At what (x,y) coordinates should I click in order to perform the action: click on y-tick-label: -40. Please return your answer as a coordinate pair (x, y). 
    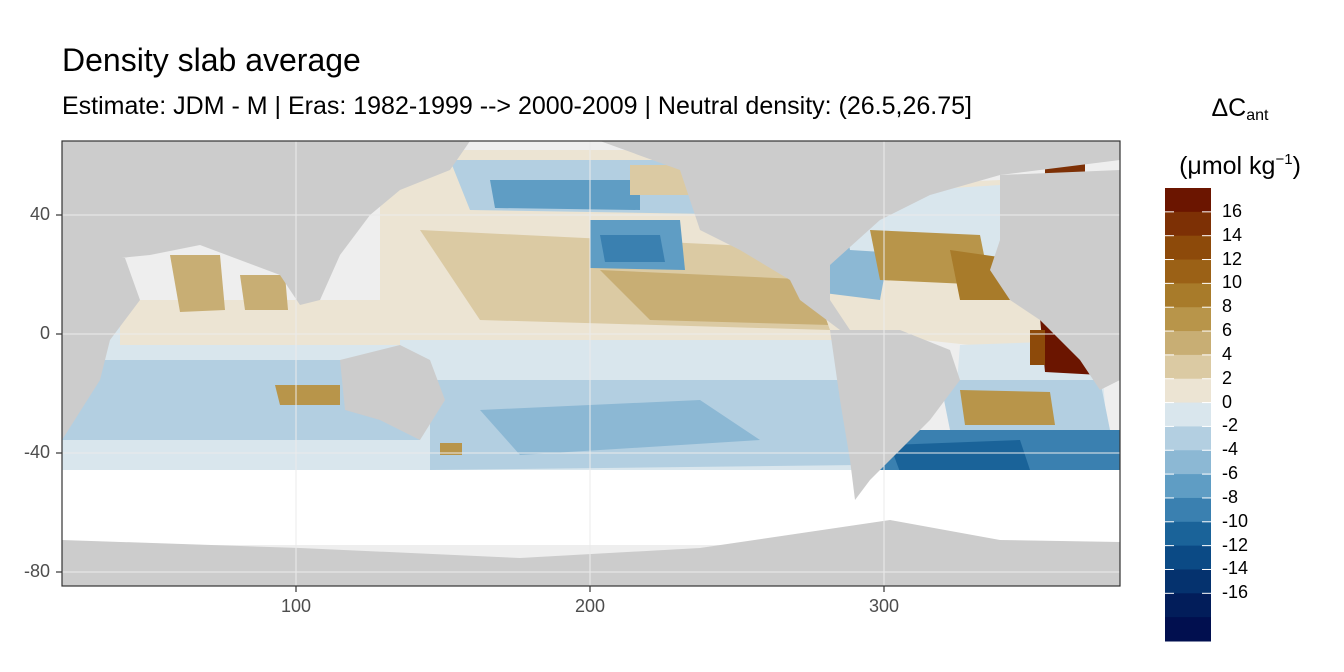
    Looking at the image, I should click on (36, 452).